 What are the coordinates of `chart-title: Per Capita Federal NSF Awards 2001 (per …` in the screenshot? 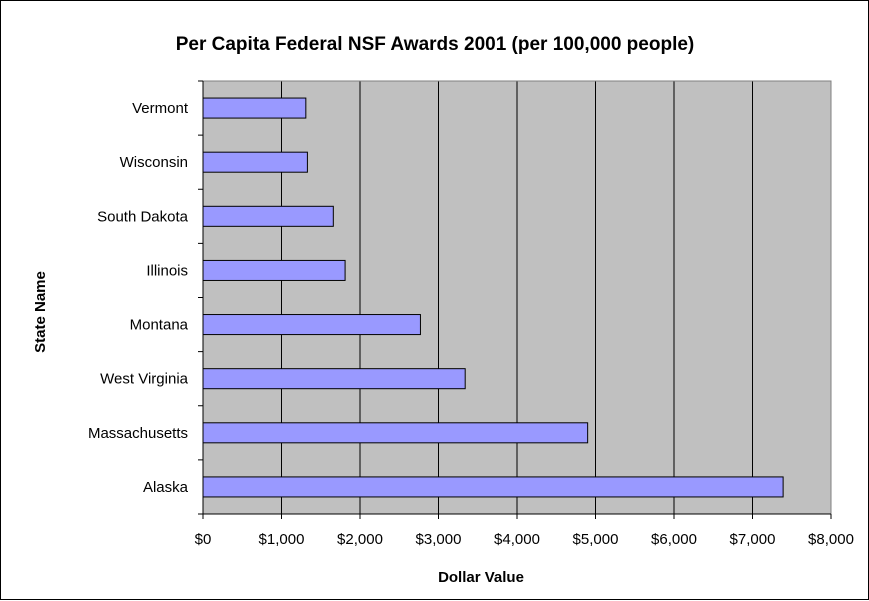 It's located at (435, 44).